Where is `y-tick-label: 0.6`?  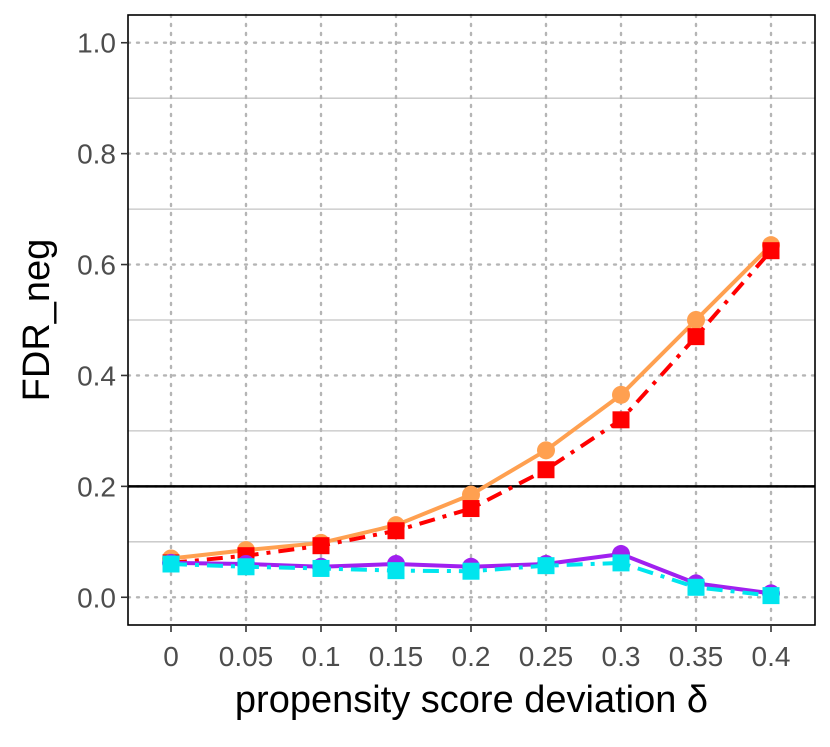 y-tick-label: 0.6 is located at coordinates (96, 265).